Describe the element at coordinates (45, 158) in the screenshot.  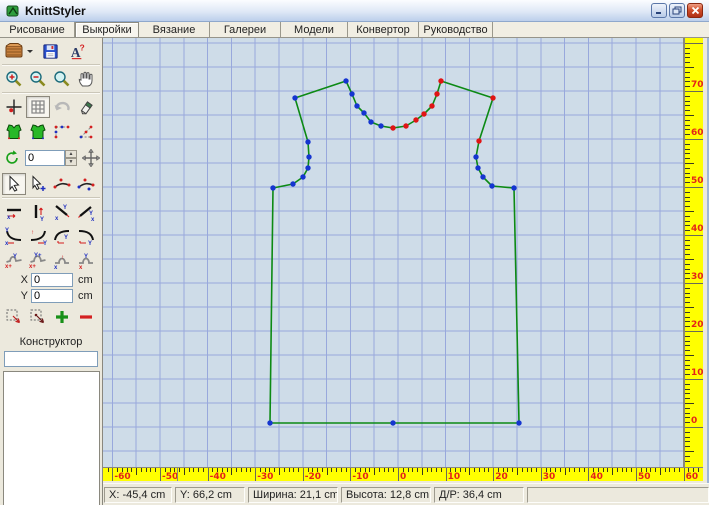
I see `rotate-angle-input` at that location.